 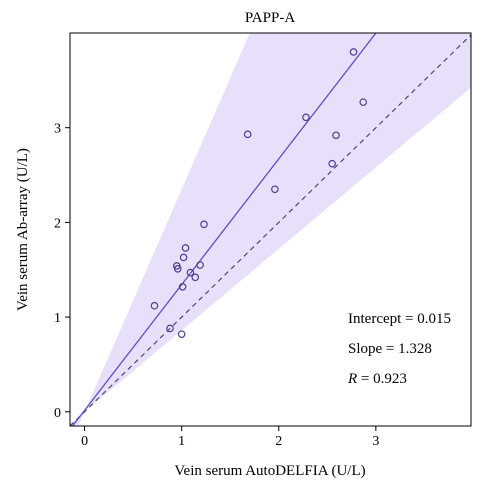 I want to click on r-value: = 0.923, so click(x=382, y=379).